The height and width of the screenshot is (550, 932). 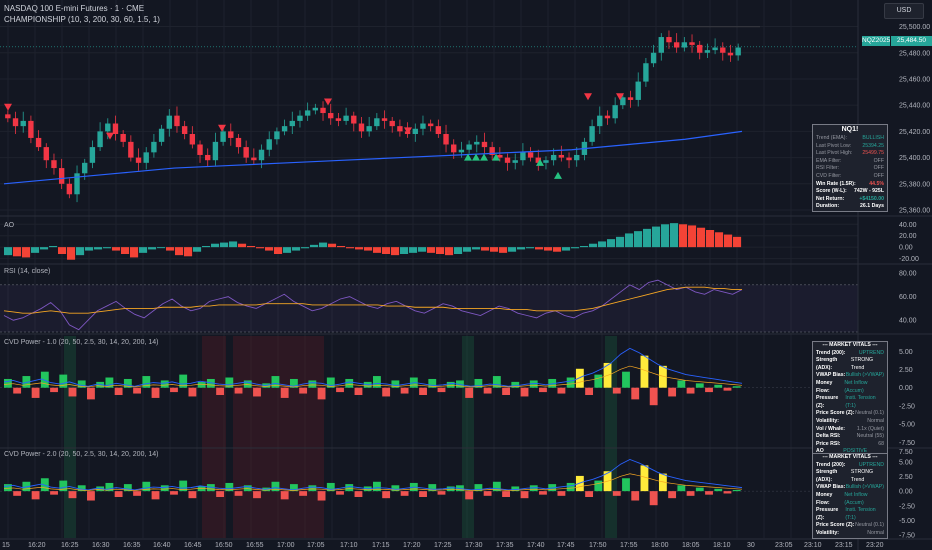 I want to click on price-tick-label: 25,400.00, so click(x=914, y=158).